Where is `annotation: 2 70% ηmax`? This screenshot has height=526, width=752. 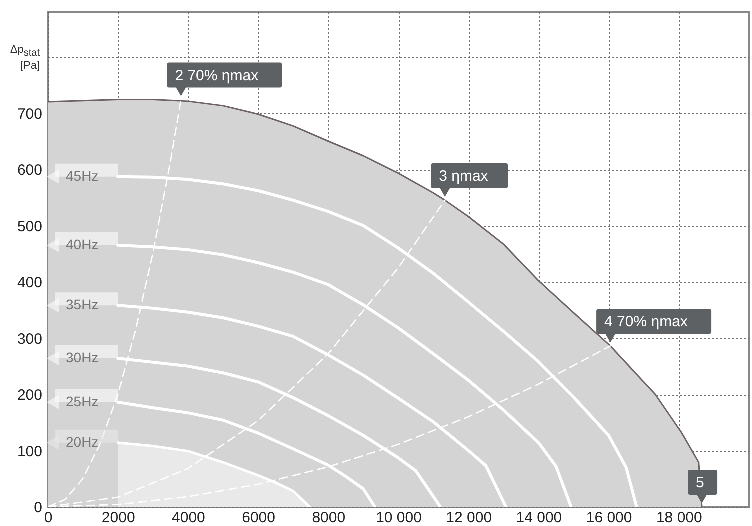
annotation: 2 70% ηmax is located at coordinates (217, 75).